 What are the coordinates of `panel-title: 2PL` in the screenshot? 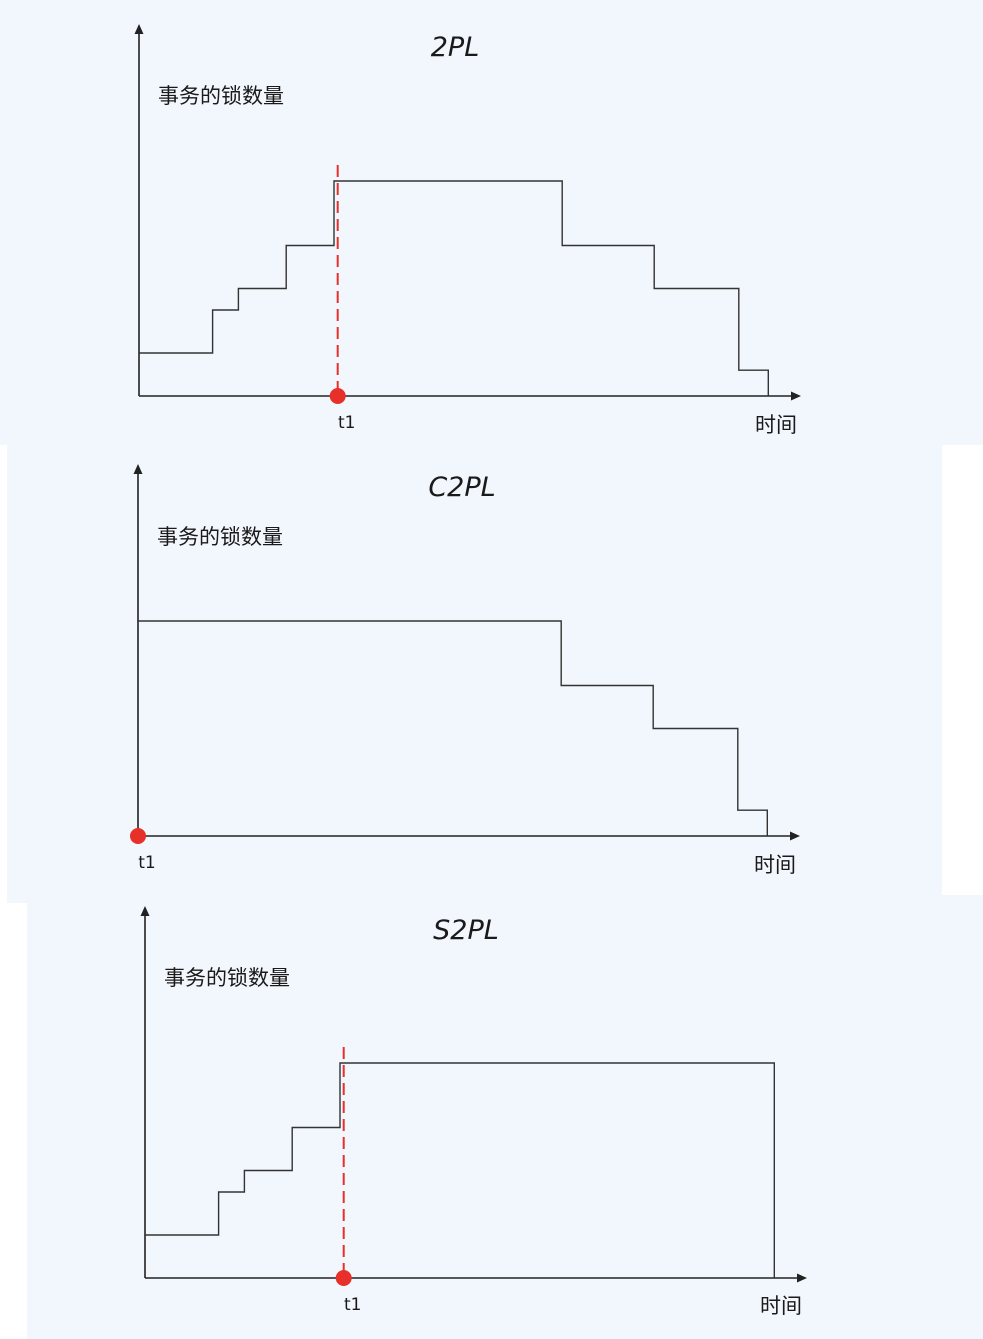 It's located at (455, 47).